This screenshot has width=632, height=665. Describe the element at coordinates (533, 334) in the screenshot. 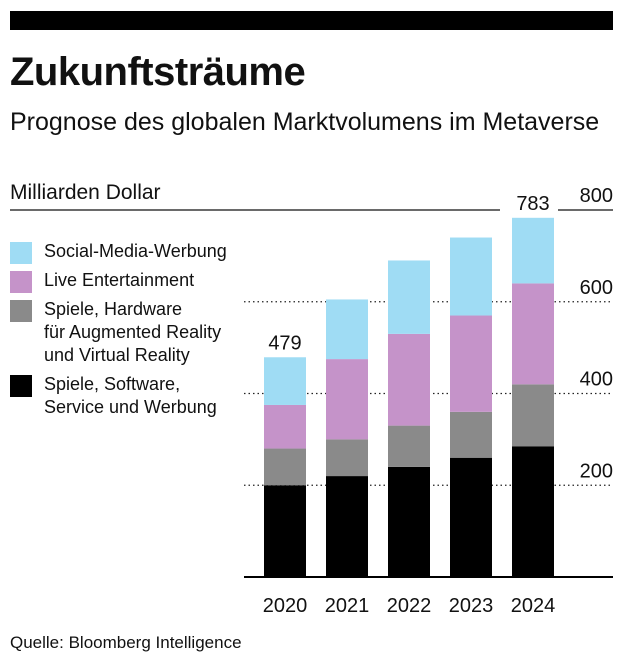

I see `bar-2024-live` at that location.